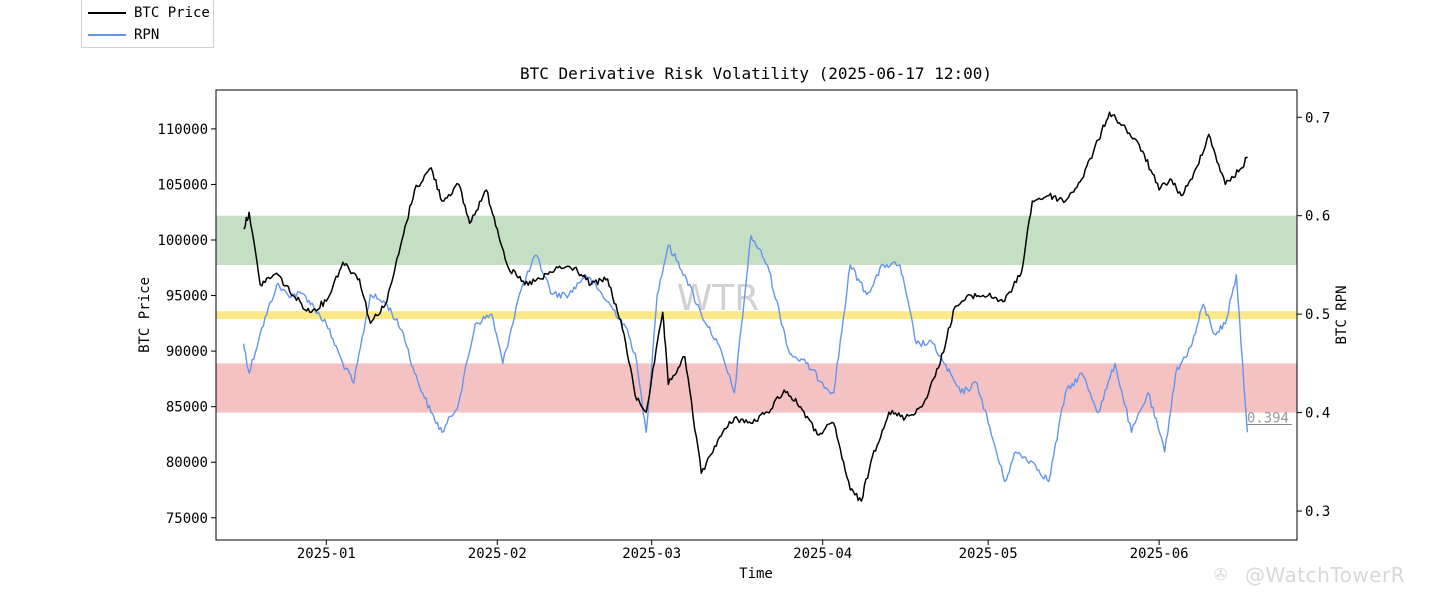 This screenshot has height=600, width=1440. Describe the element at coordinates (182, 241) in the screenshot. I see `y-left-tick-label: 100000` at that location.